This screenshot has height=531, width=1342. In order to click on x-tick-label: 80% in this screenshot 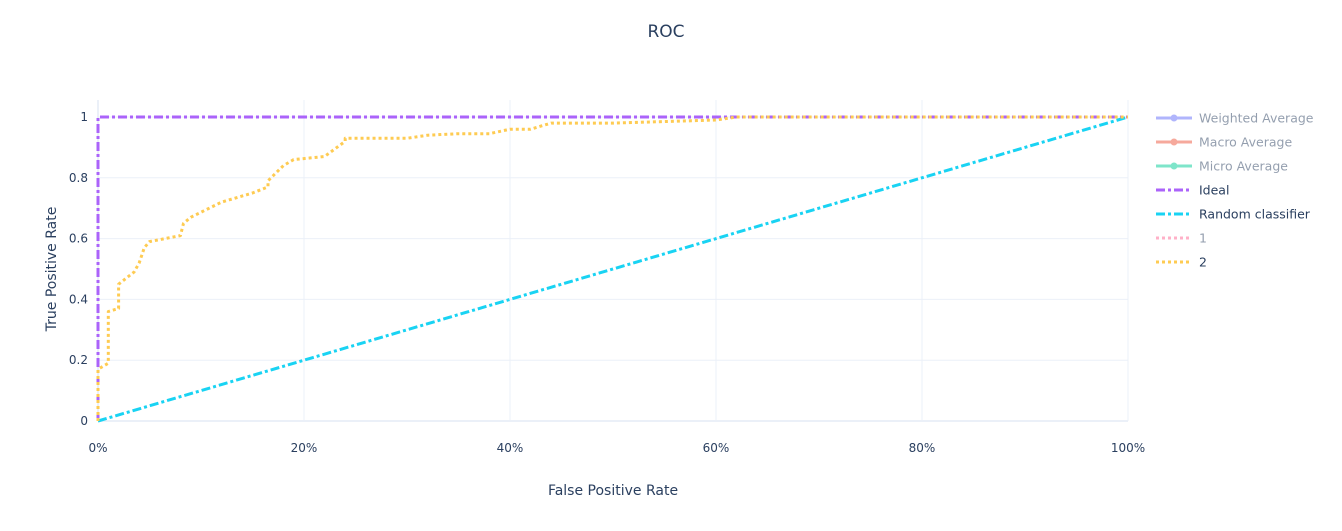, I will do `click(922, 448)`.